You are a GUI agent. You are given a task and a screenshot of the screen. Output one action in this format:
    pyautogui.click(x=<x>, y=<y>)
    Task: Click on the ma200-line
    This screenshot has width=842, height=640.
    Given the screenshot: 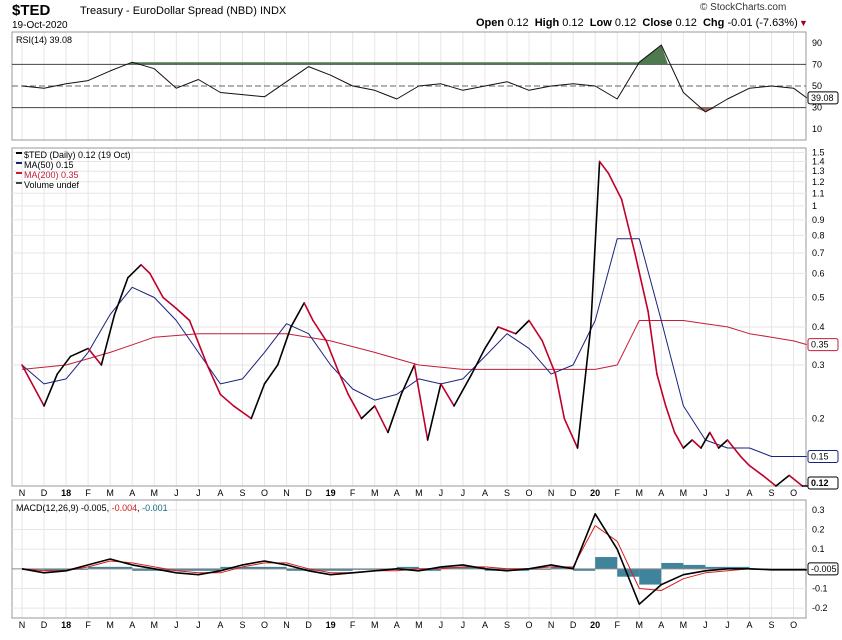 What is the action you would take?
    pyautogui.click(x=414, y=345)
    